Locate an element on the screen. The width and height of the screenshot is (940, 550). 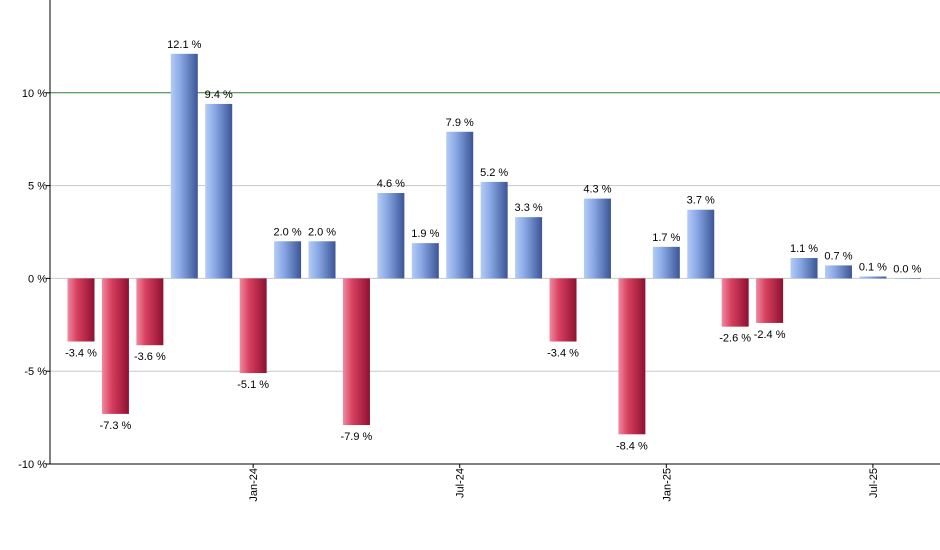
x-tick-label: Jul-24 is located at coordinates (461, 483).